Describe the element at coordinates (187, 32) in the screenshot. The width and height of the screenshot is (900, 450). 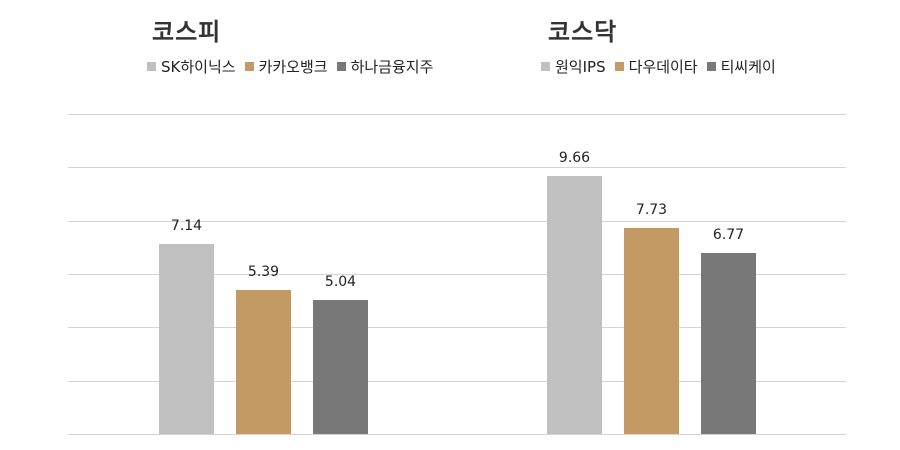
I see `kospi-panel-title: 코스피` at that location.